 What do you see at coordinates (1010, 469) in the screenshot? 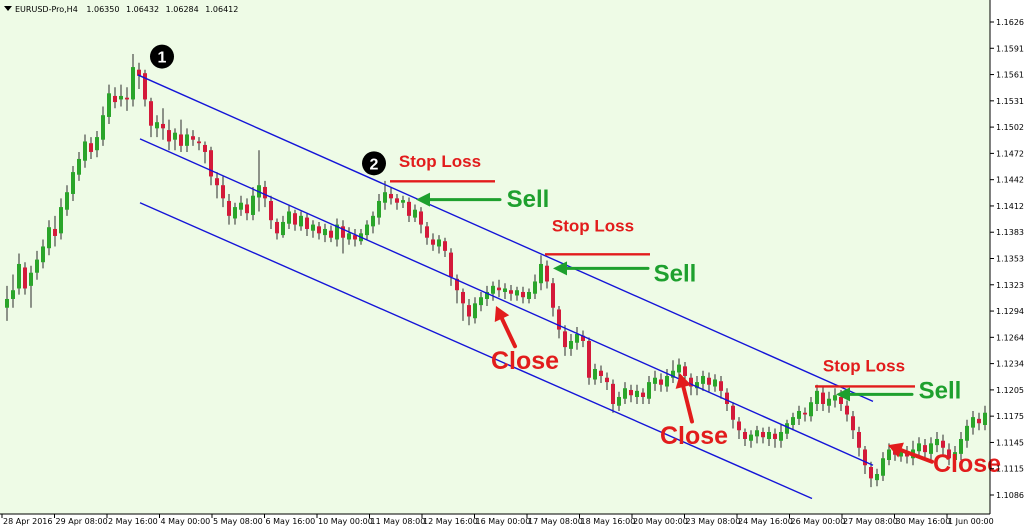
I see `y-tick-label: 1.11155` at bounding box center [1010, 469].